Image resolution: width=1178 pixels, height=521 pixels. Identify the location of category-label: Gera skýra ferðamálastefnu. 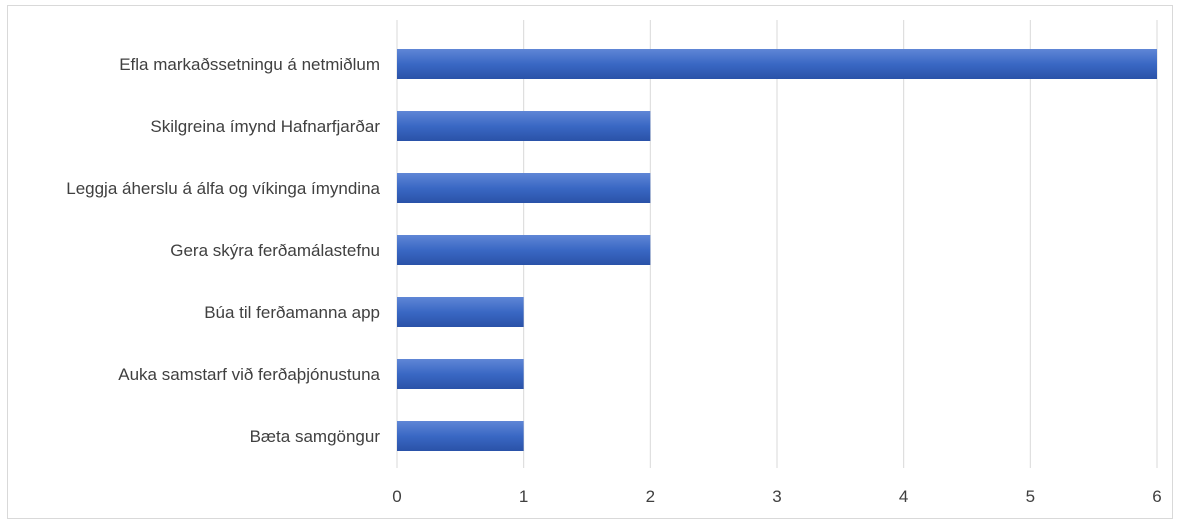
(275, 250).